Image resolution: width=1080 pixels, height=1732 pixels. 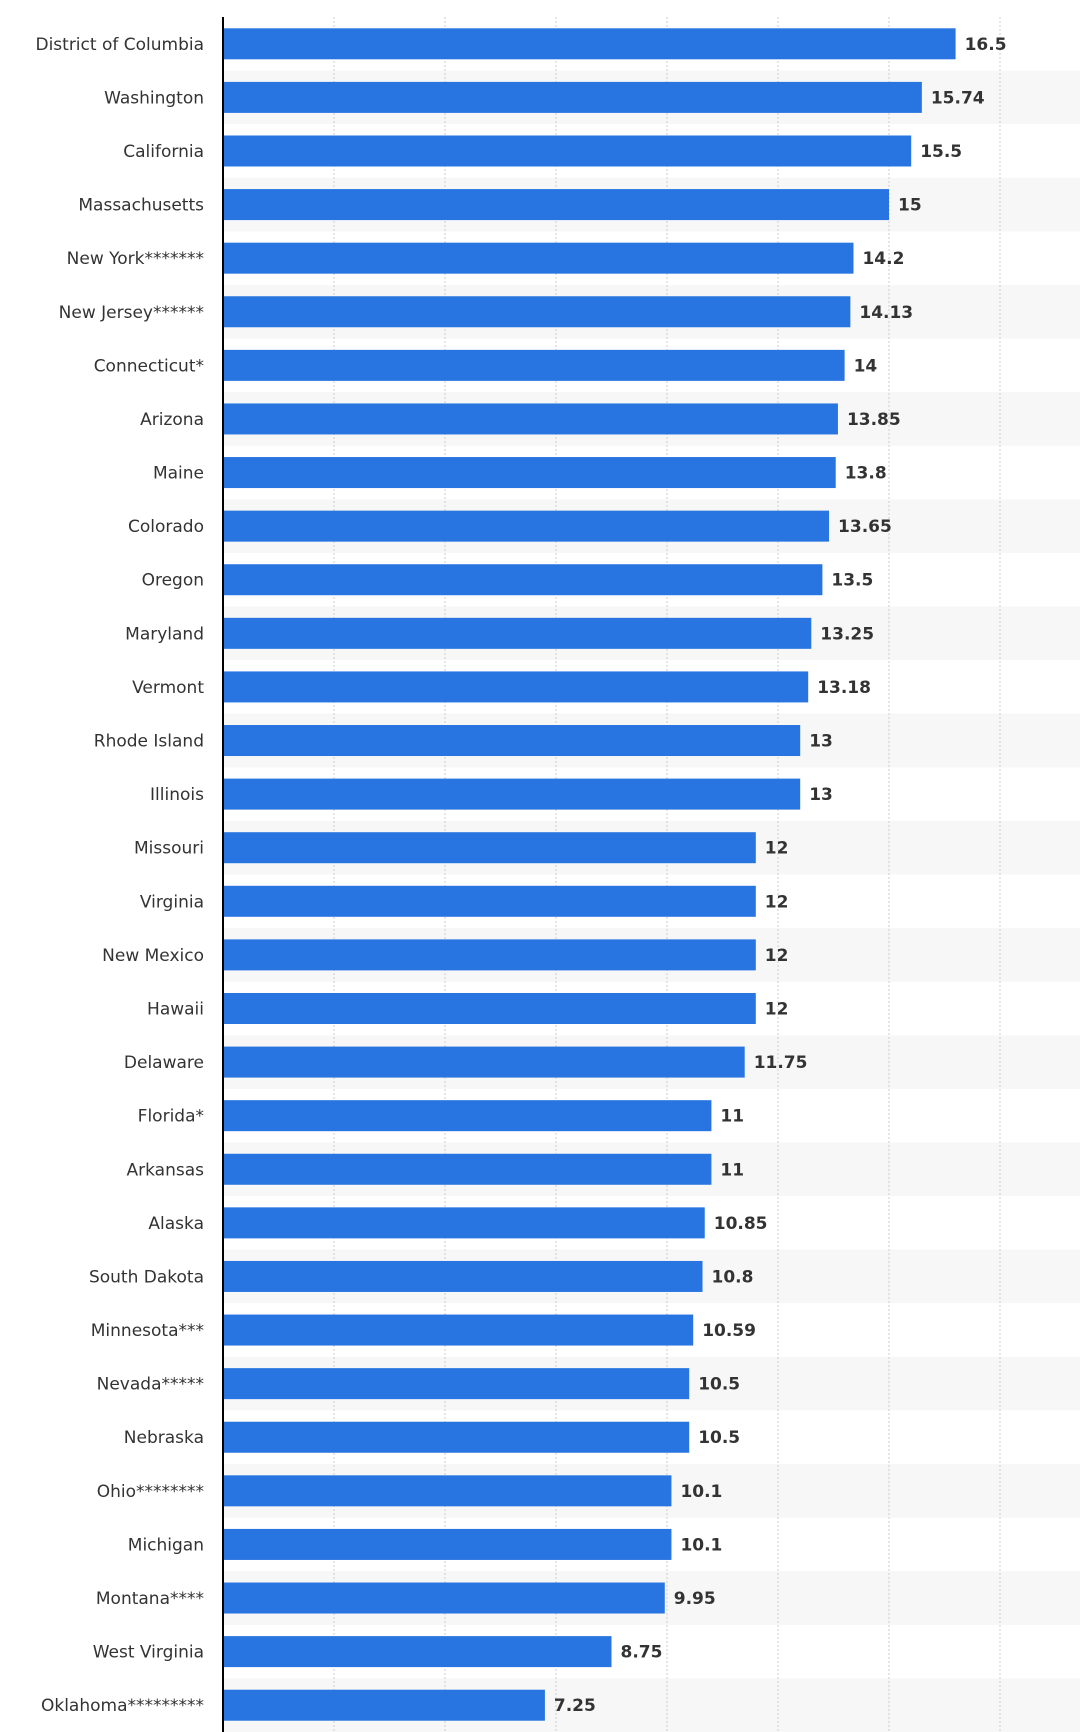 I want to click on value-label: 15, so click(x=910, y=206).